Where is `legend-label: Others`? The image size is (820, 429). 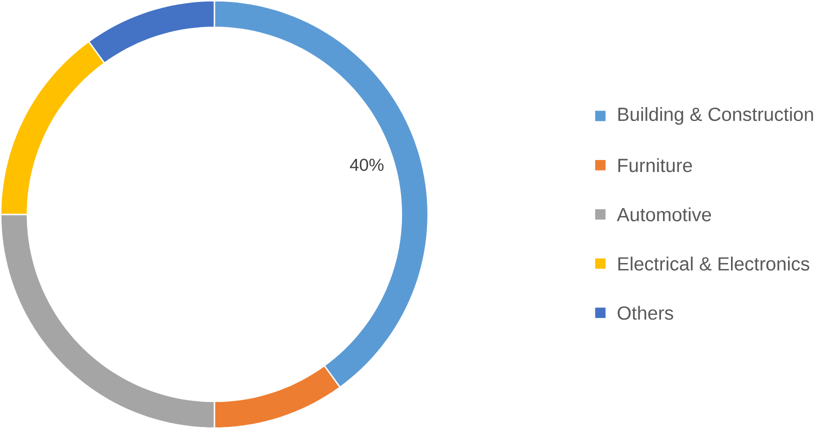
legend-label: Others is located at coordinates (646, 313).